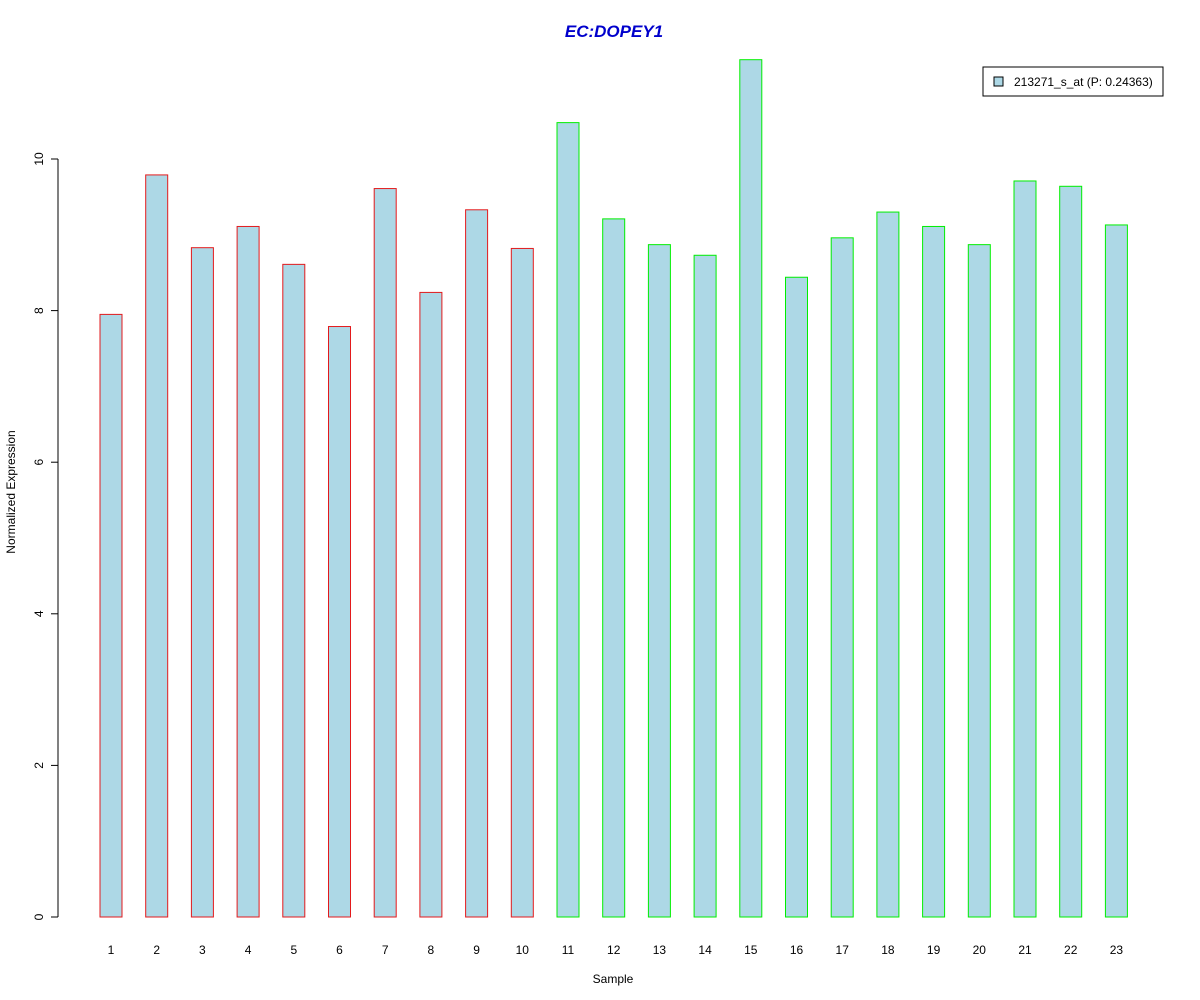 The height and width of the screenshot is (1000, 1200). What do you see at coordinates (39, 310) in the screenshot?
I see `y-tick-label: 8` at bounding box center [39, 310].